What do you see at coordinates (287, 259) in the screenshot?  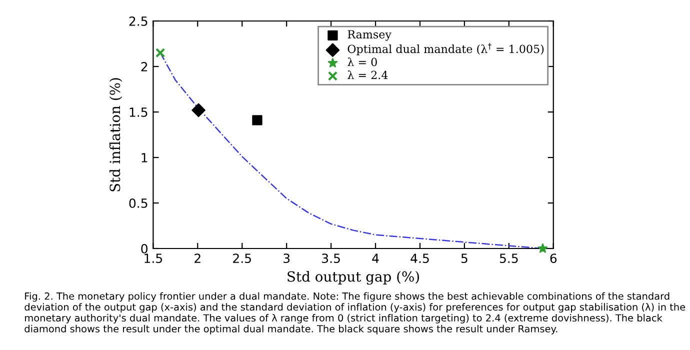 I see `x-tick-label: 3` at bounding box center [287, 259].